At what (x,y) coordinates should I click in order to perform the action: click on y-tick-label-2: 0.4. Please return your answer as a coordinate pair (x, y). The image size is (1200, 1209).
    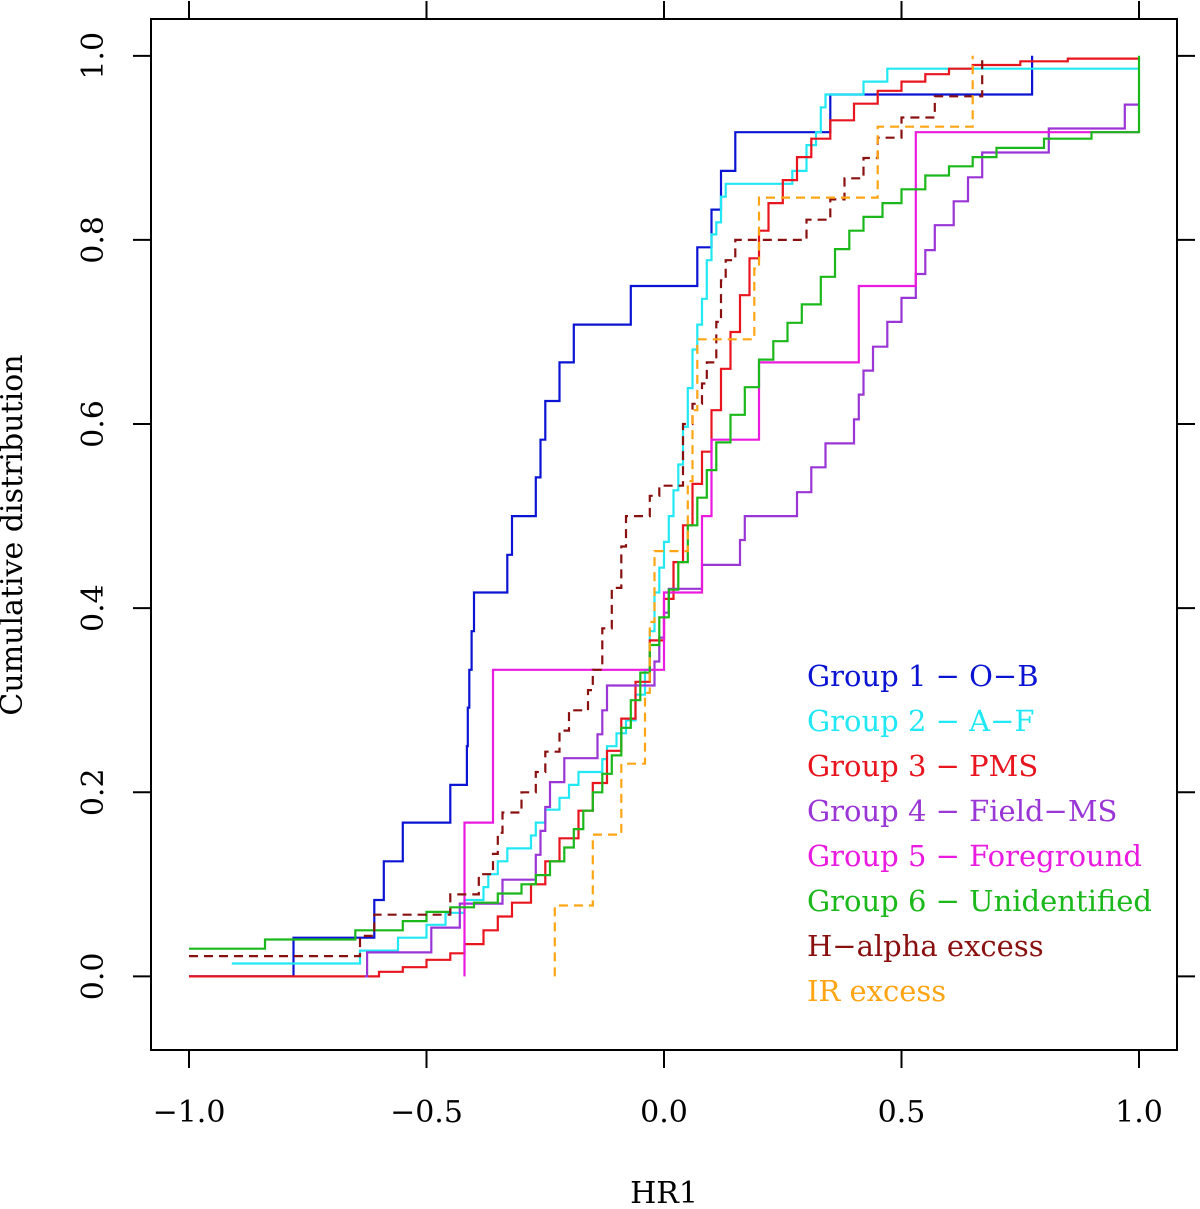
    Looking at the image, I should click on (93, 608).